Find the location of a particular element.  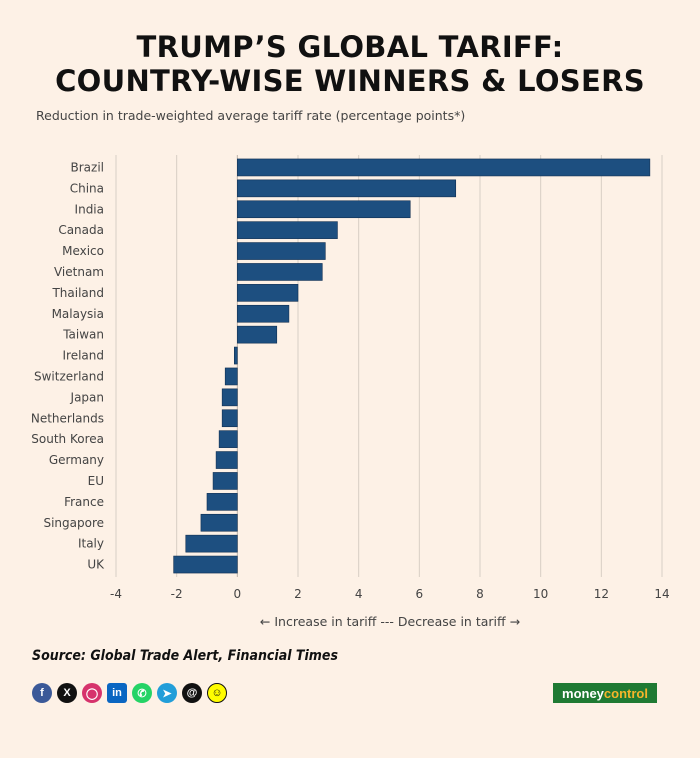

bar-italy is located at coordinates (211, 543).